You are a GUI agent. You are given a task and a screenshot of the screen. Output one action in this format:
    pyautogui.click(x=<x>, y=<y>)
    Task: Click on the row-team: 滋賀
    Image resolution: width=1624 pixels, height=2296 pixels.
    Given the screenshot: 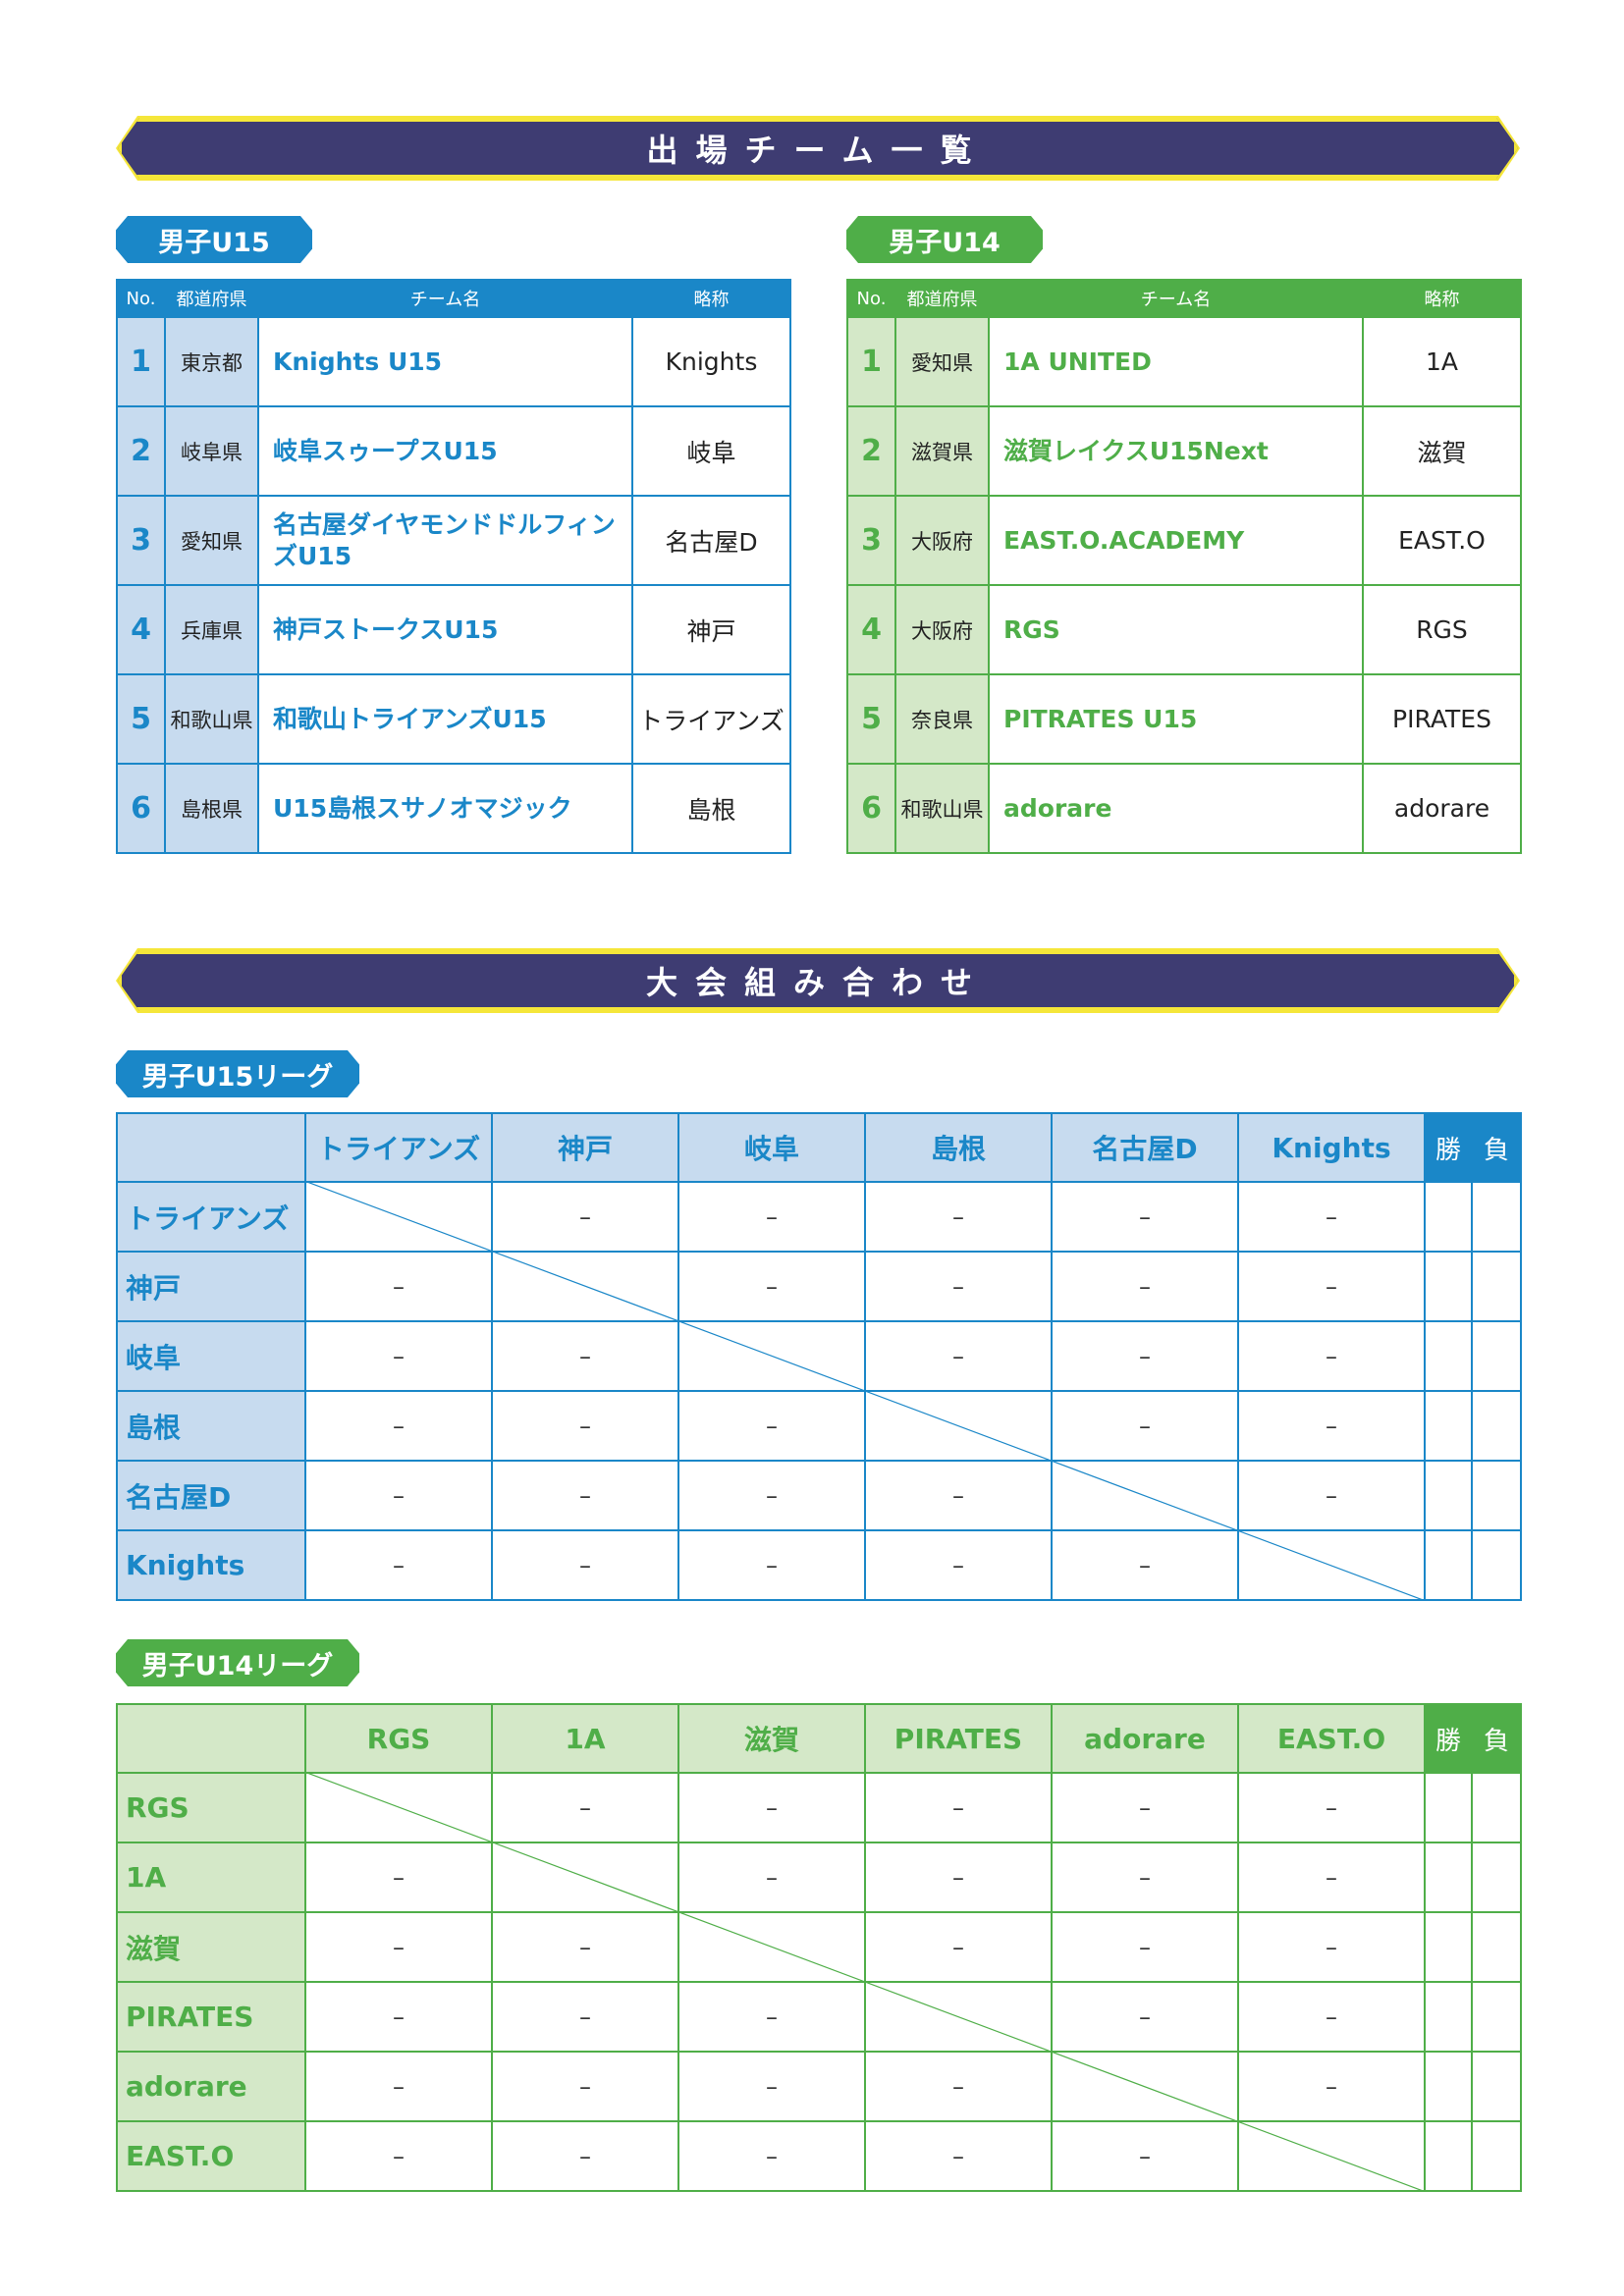 What is the action you would take?
    pyautogui.click(x=211, y=1947)
    